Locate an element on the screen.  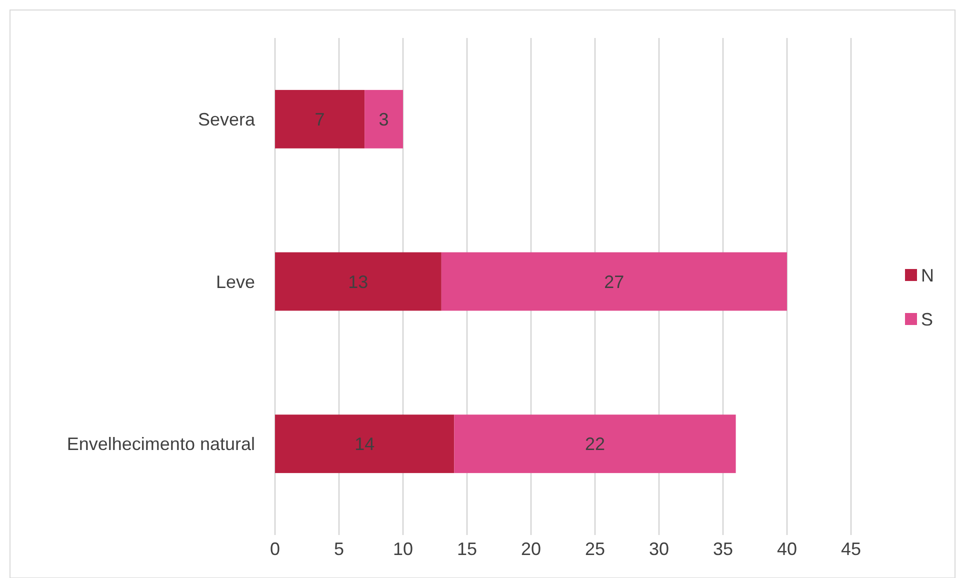
data-label: 22 is located at coordinates (595, 444).